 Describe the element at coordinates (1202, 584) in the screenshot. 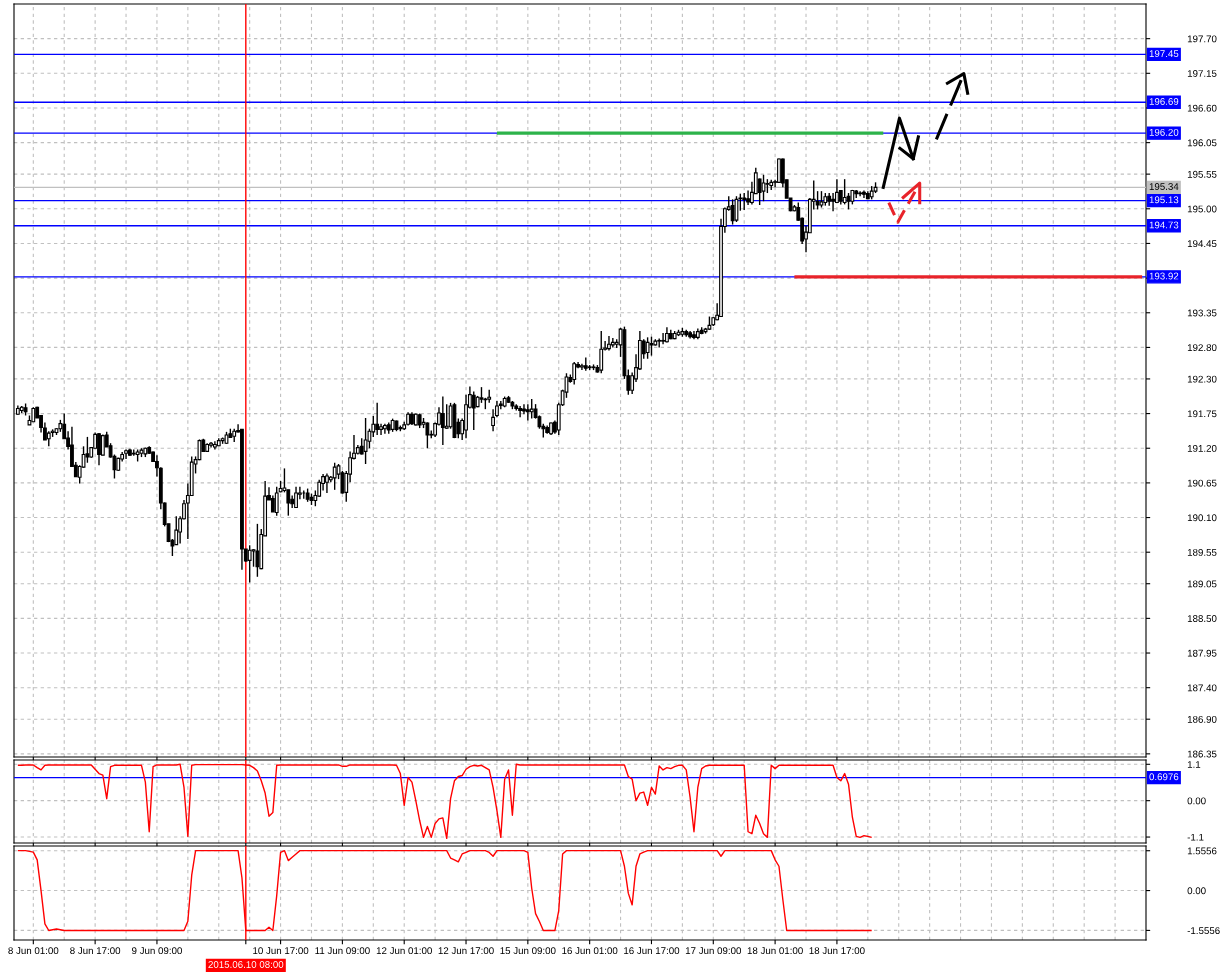

I see `y-tick-label: 189.05` at that location.